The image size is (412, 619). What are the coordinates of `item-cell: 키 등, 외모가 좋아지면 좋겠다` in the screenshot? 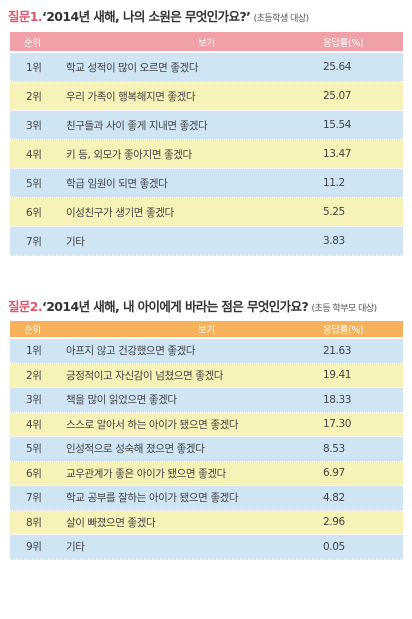 It's located at (129, 154).